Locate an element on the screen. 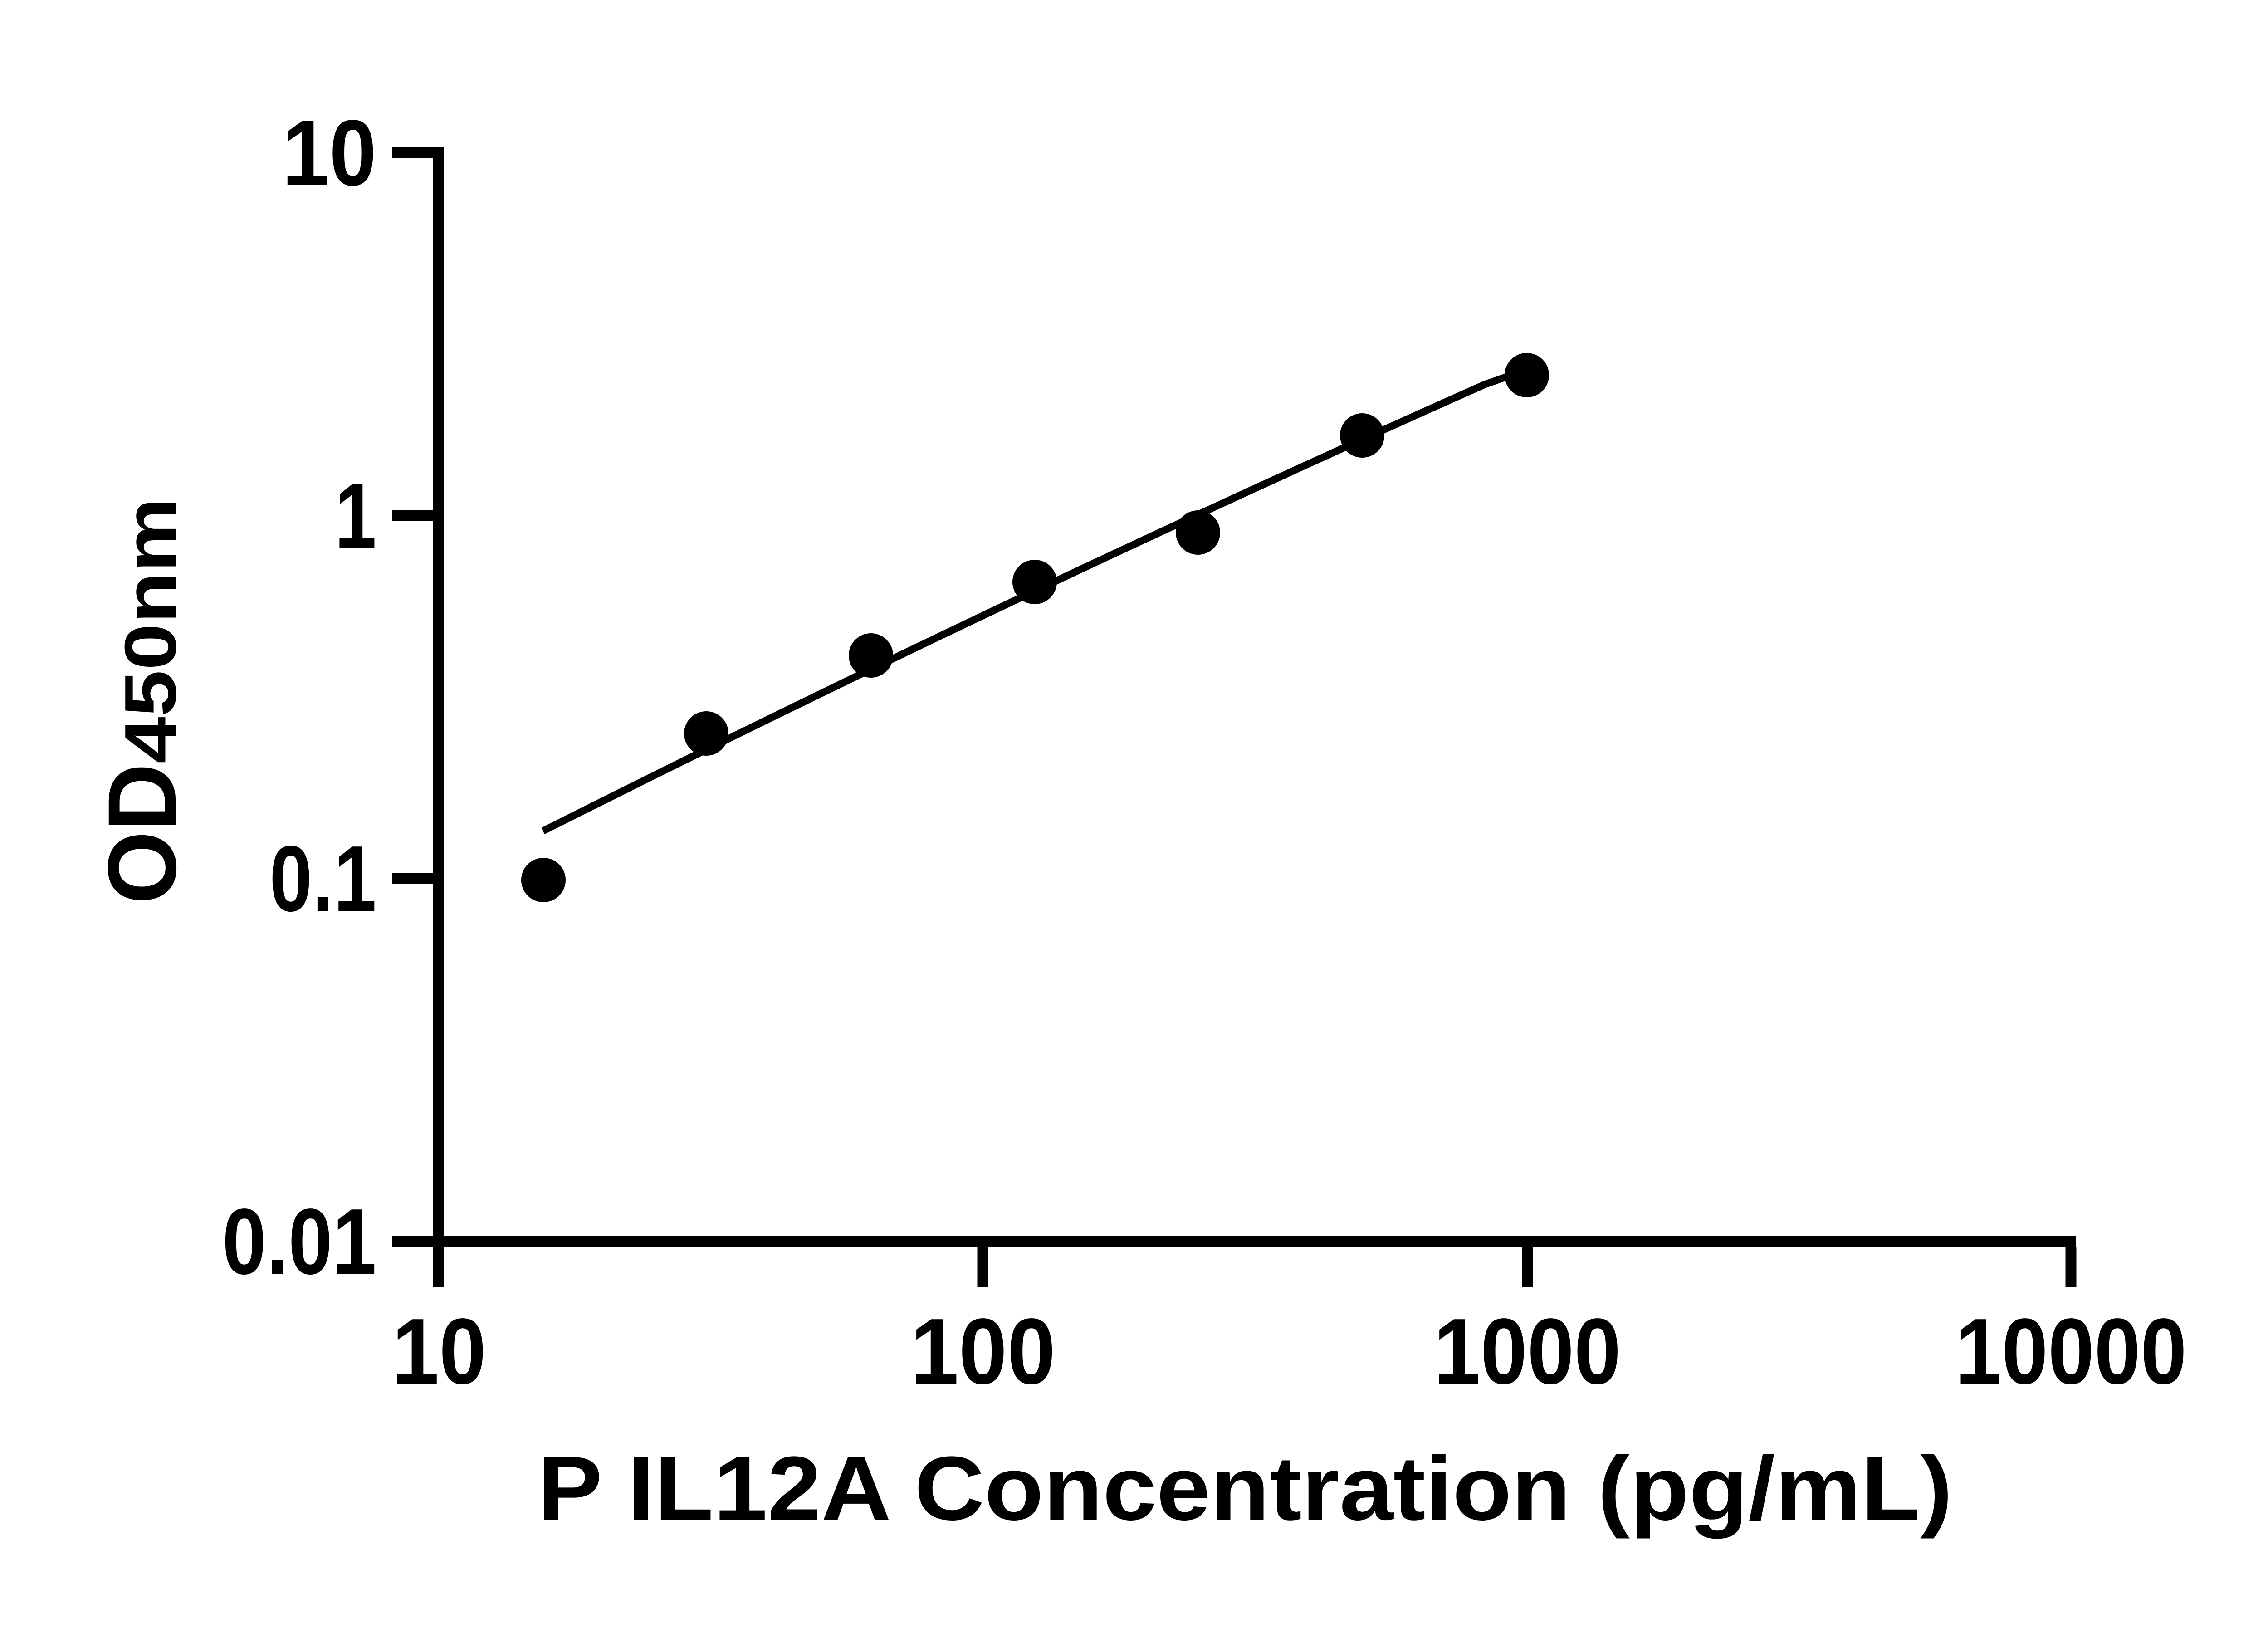 This screenshot has width=2268, height=1633. svg-text: OD450nm is located at coordinates (142, 701).